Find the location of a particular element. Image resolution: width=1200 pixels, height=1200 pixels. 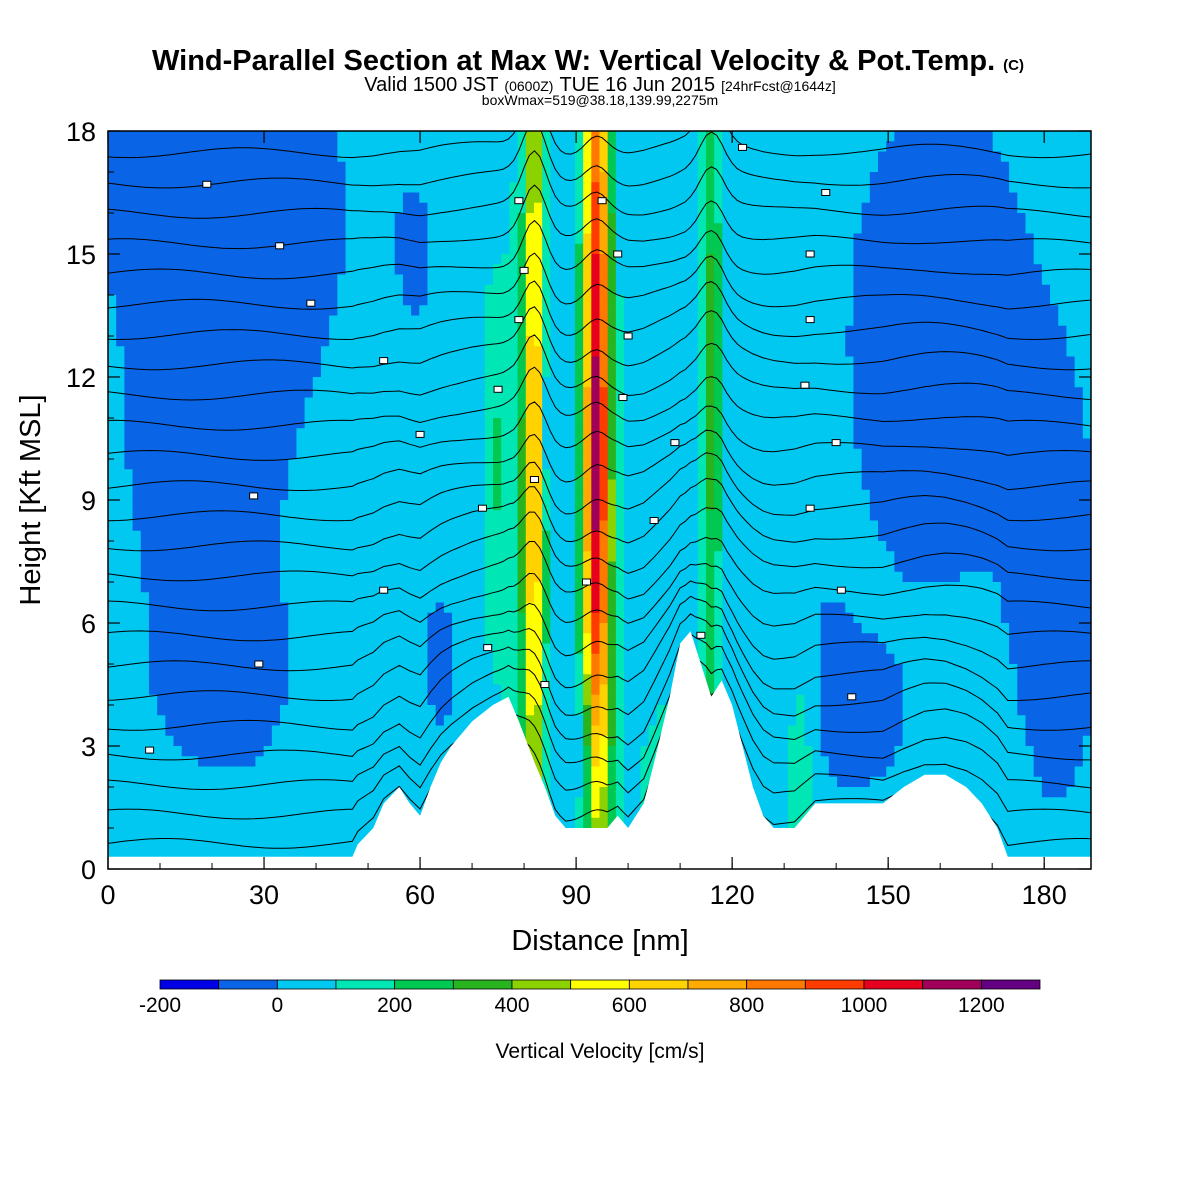

chart-info-line: boxWmax=519@38.18,139.99,2275m is located at coordinates (600, 100).